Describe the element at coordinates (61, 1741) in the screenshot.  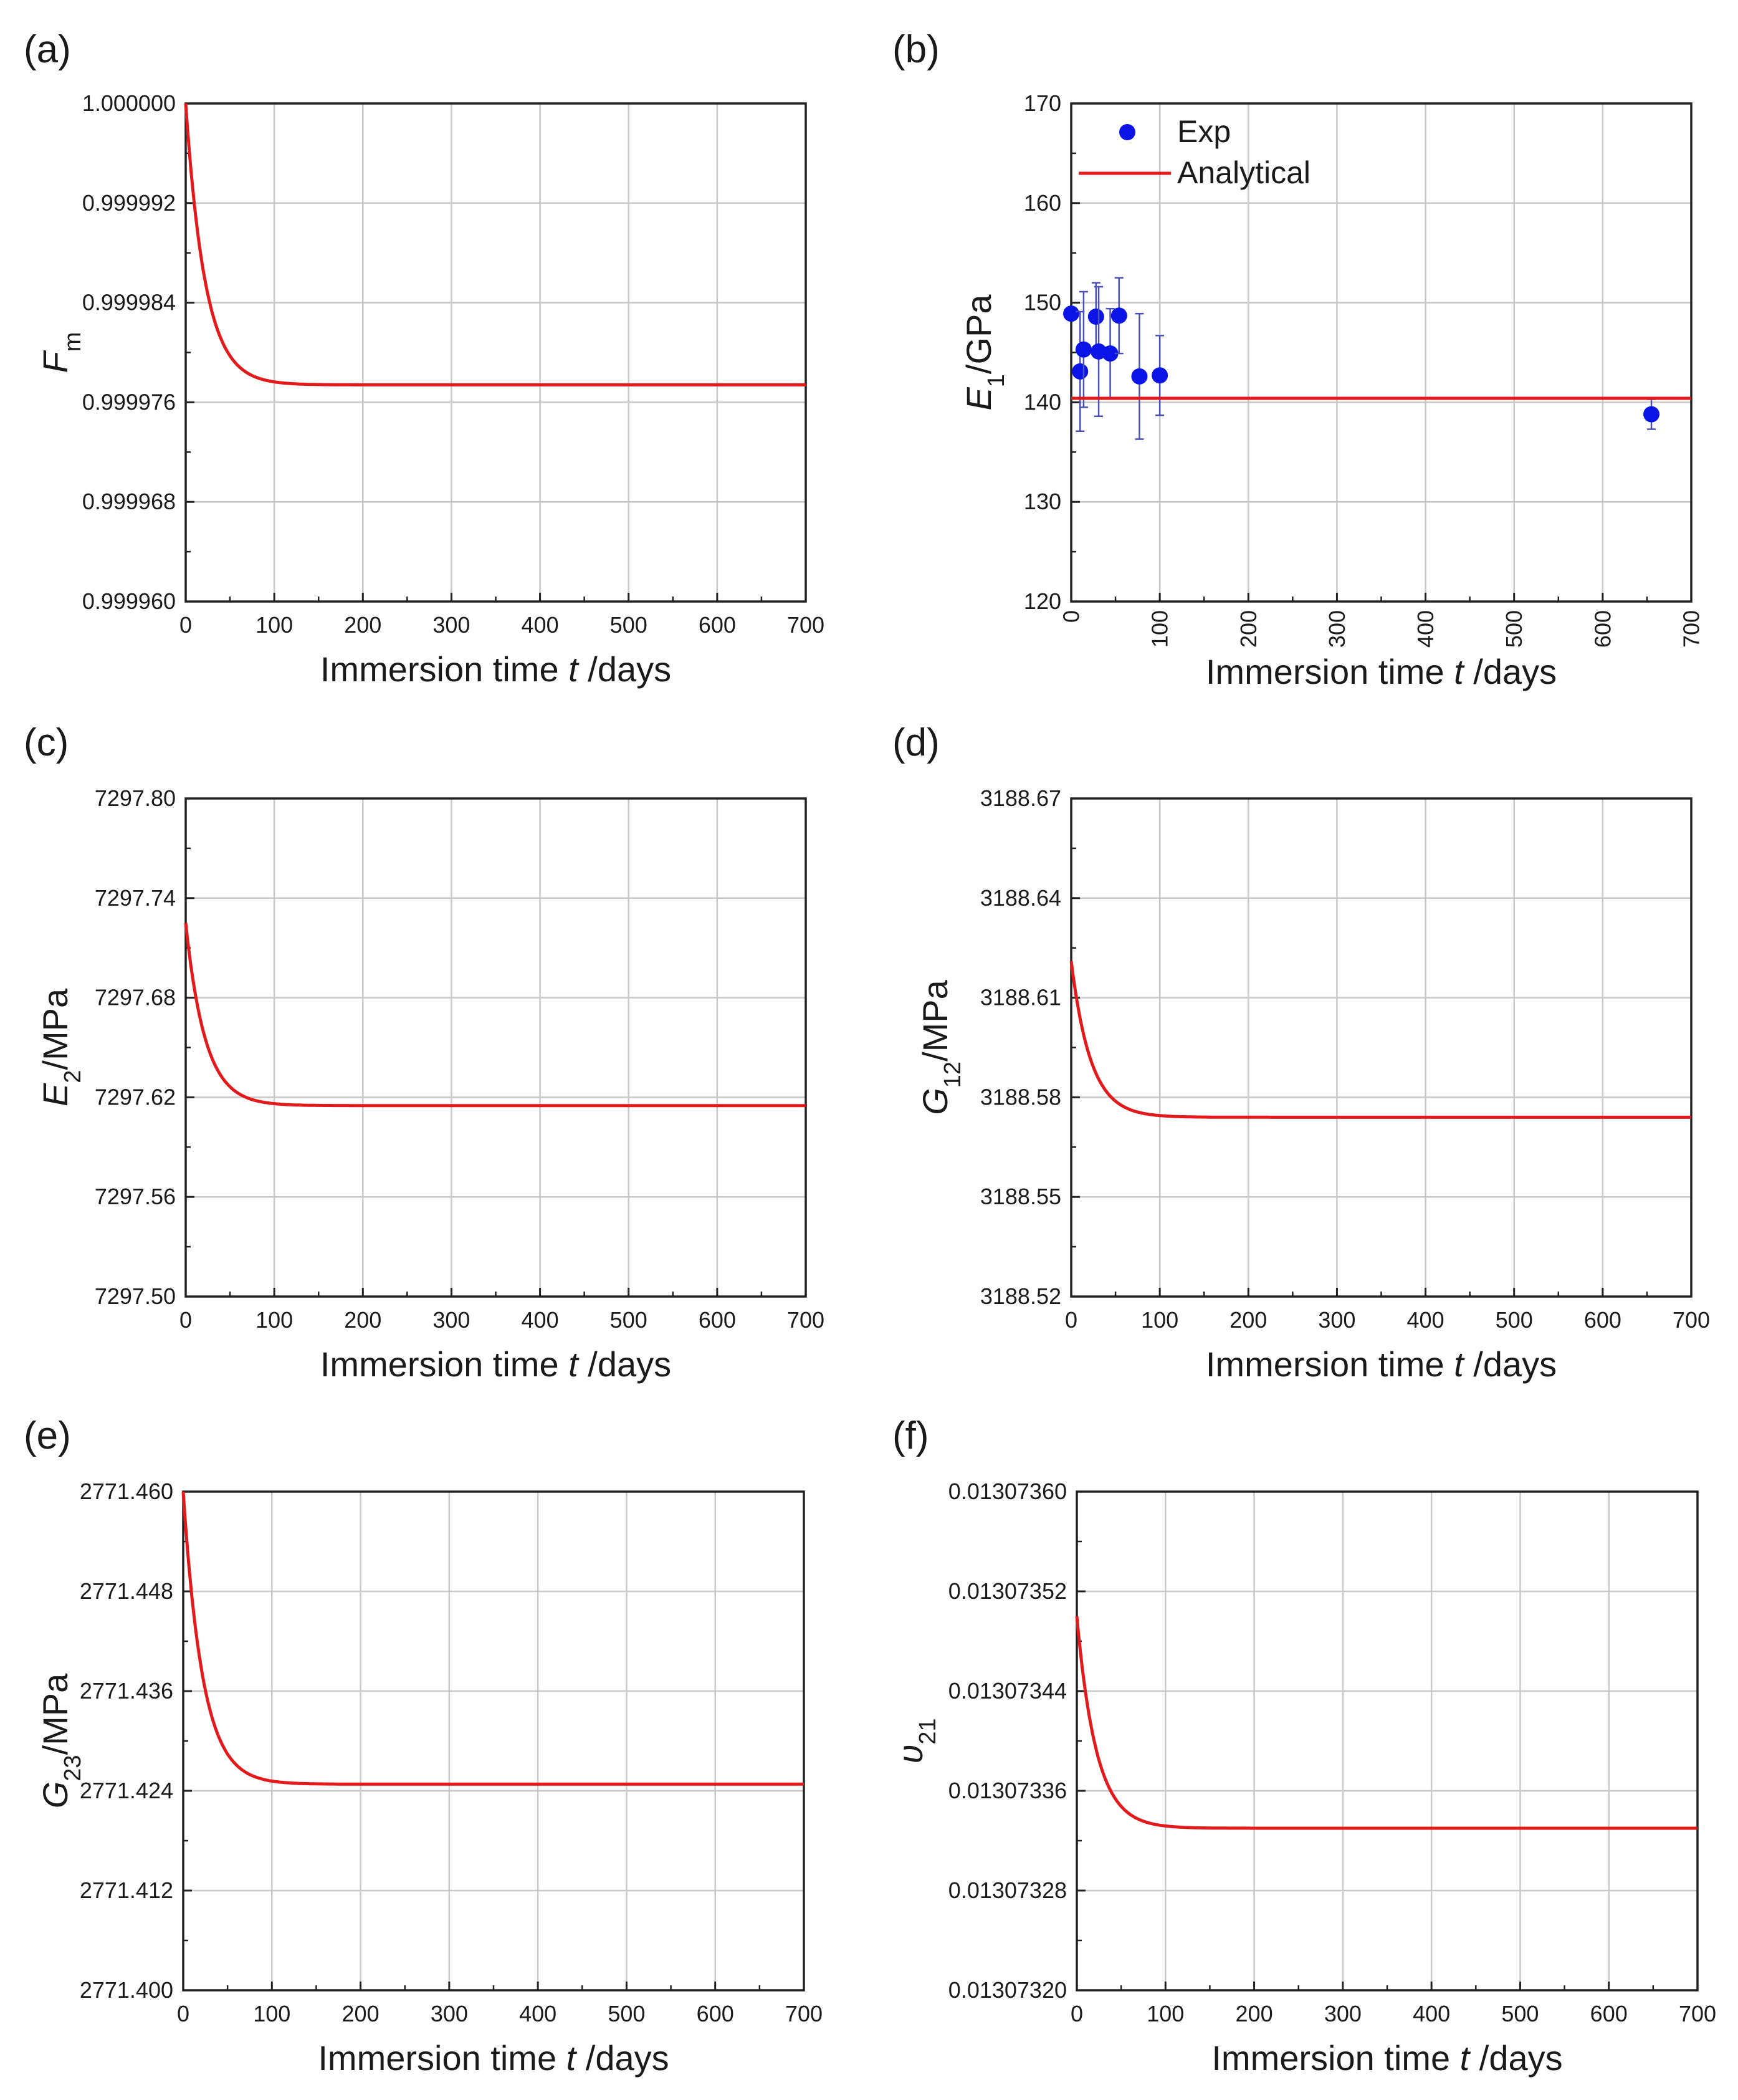
I see `y-axis-title: G23/MPa` at that location.